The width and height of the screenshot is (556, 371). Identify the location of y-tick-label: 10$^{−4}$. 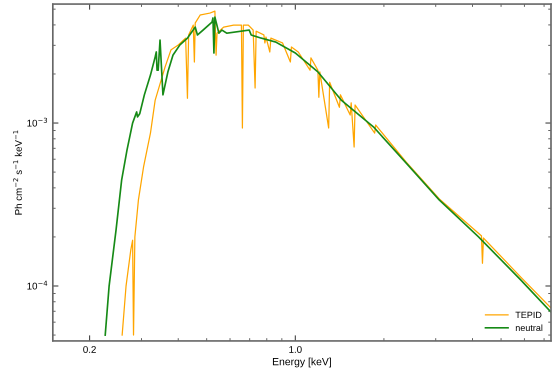
(37, 285).